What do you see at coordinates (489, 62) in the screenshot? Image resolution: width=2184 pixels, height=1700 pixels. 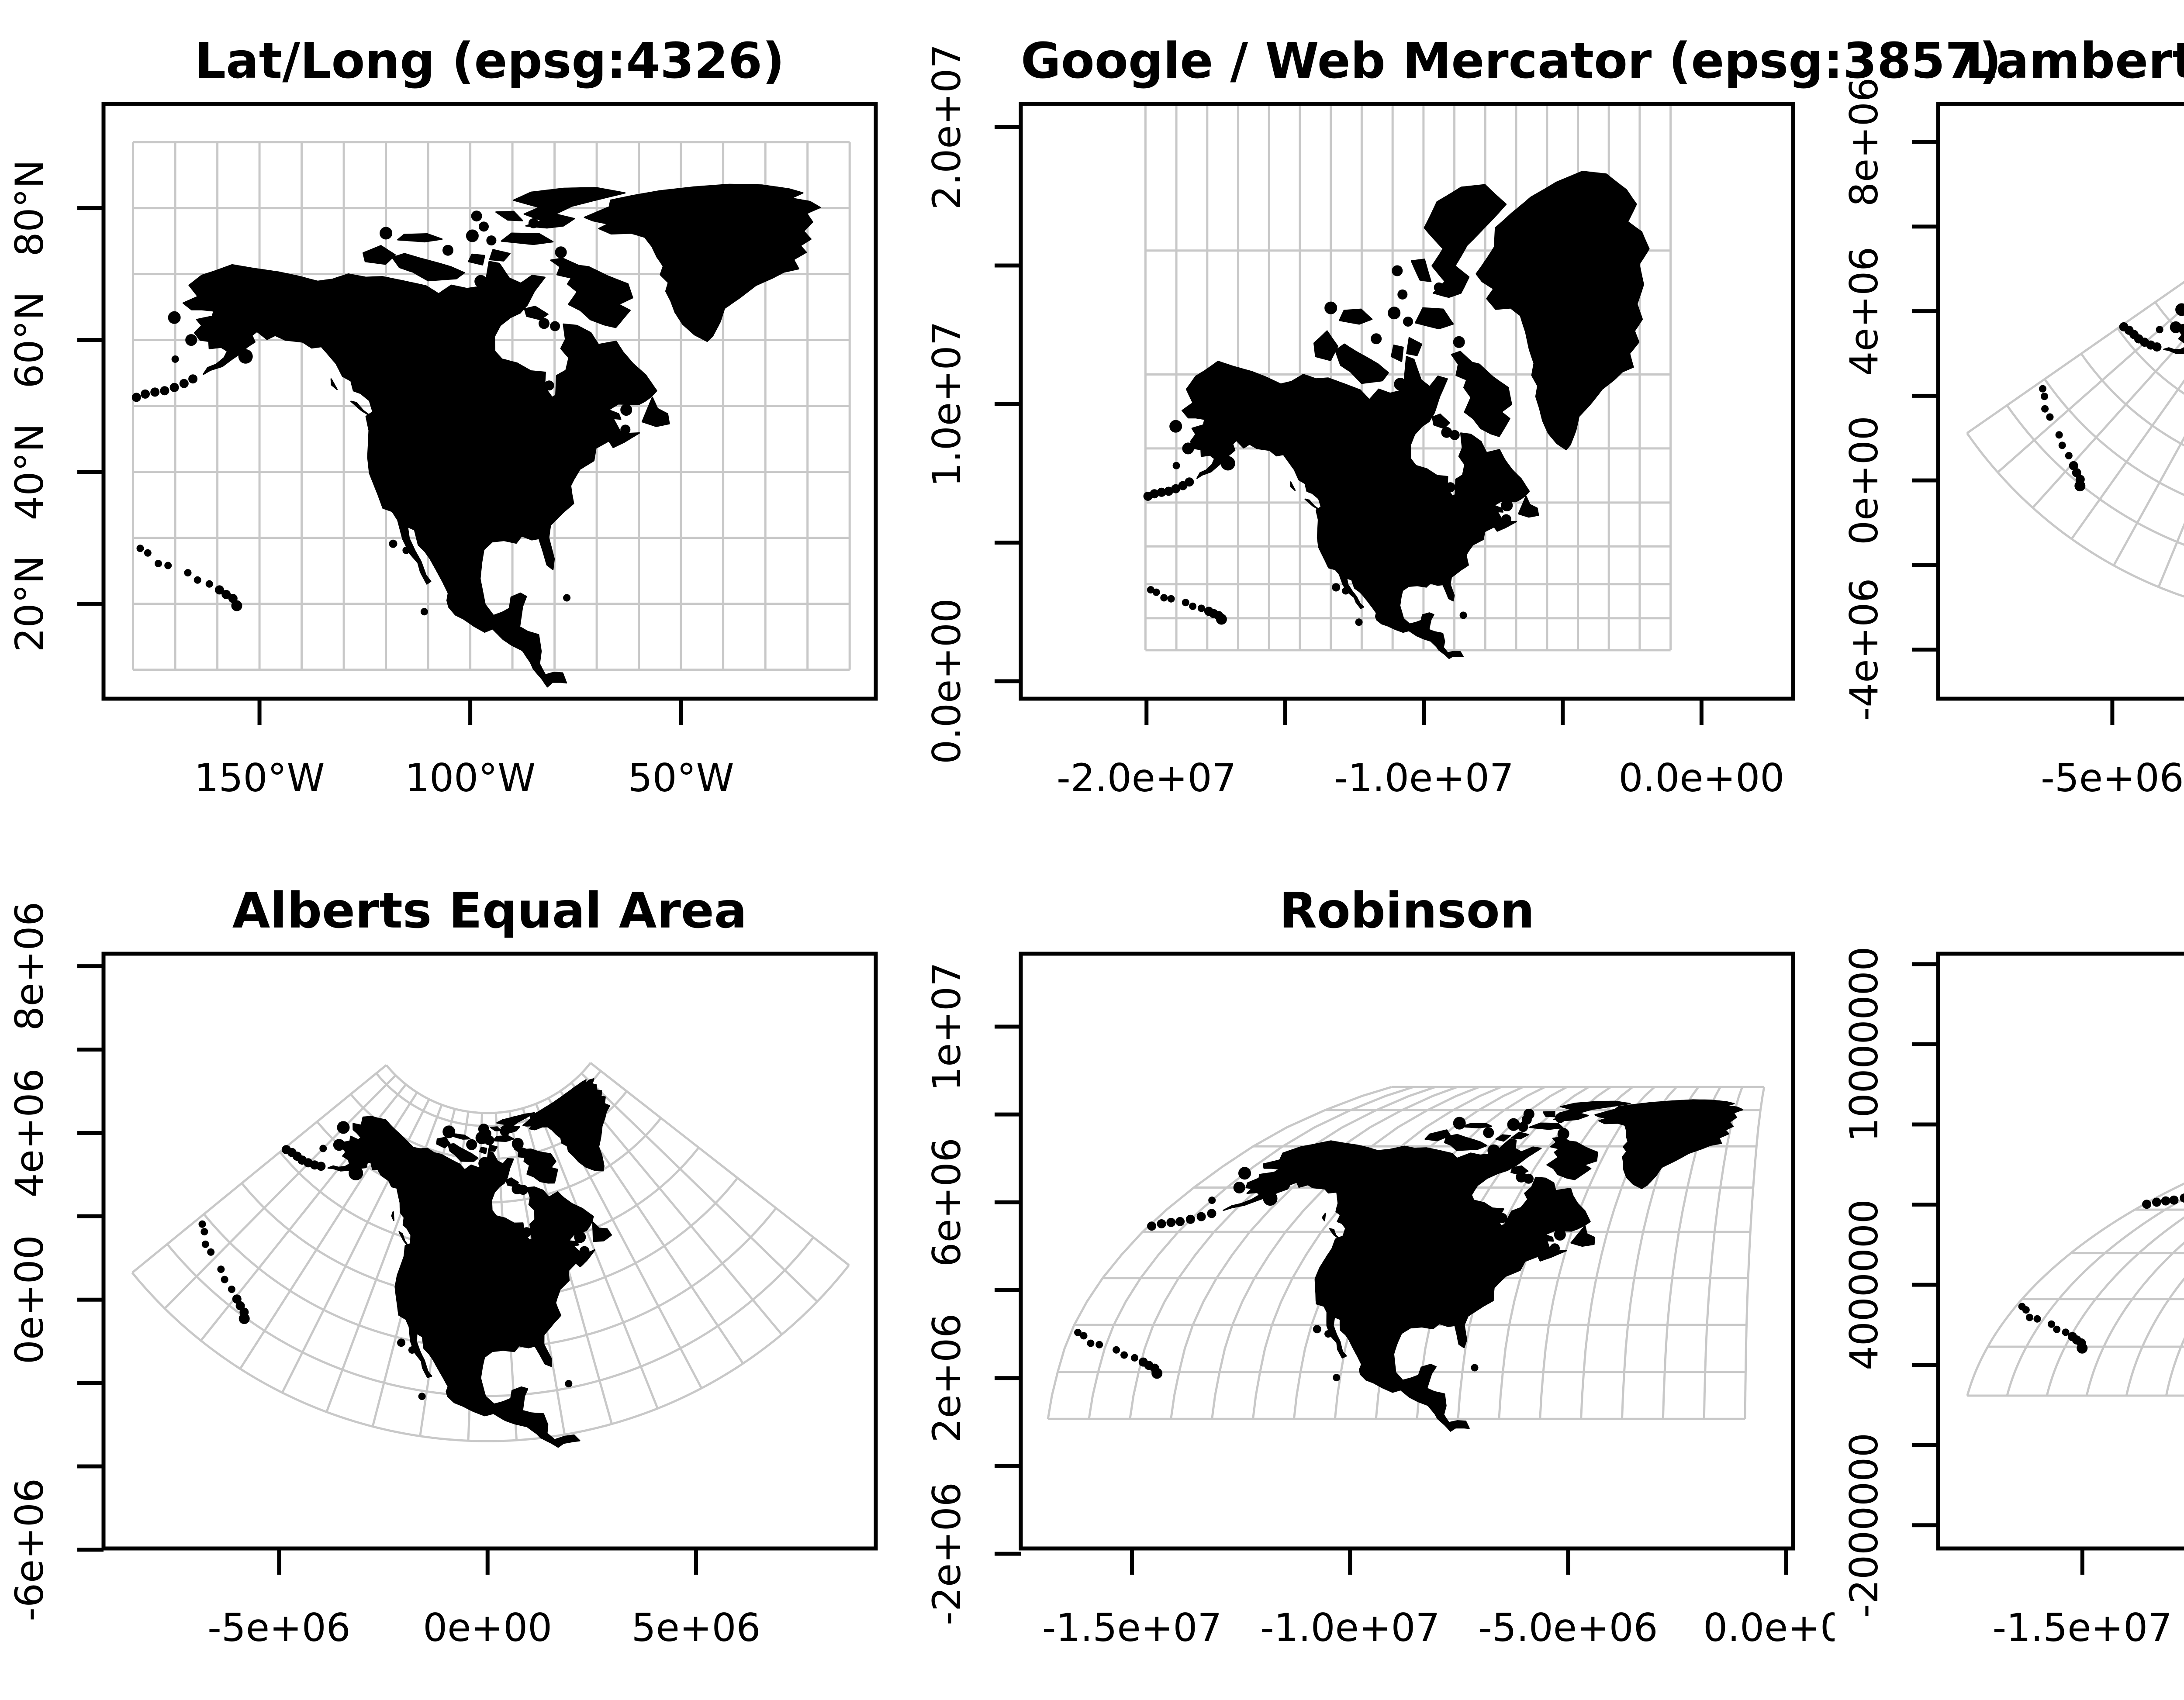 I see `panel-title: Lat/Long (epsg:4326)` at bounding box center [489, 62].